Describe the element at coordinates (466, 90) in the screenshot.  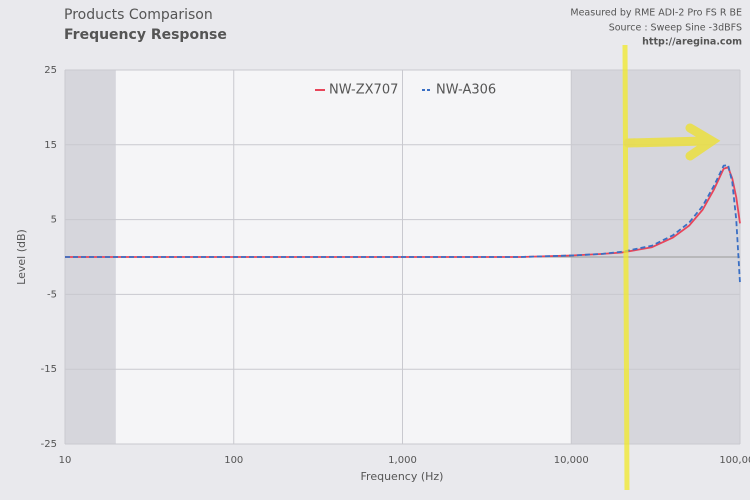
I see `legend-label: NW-A306` at that location.